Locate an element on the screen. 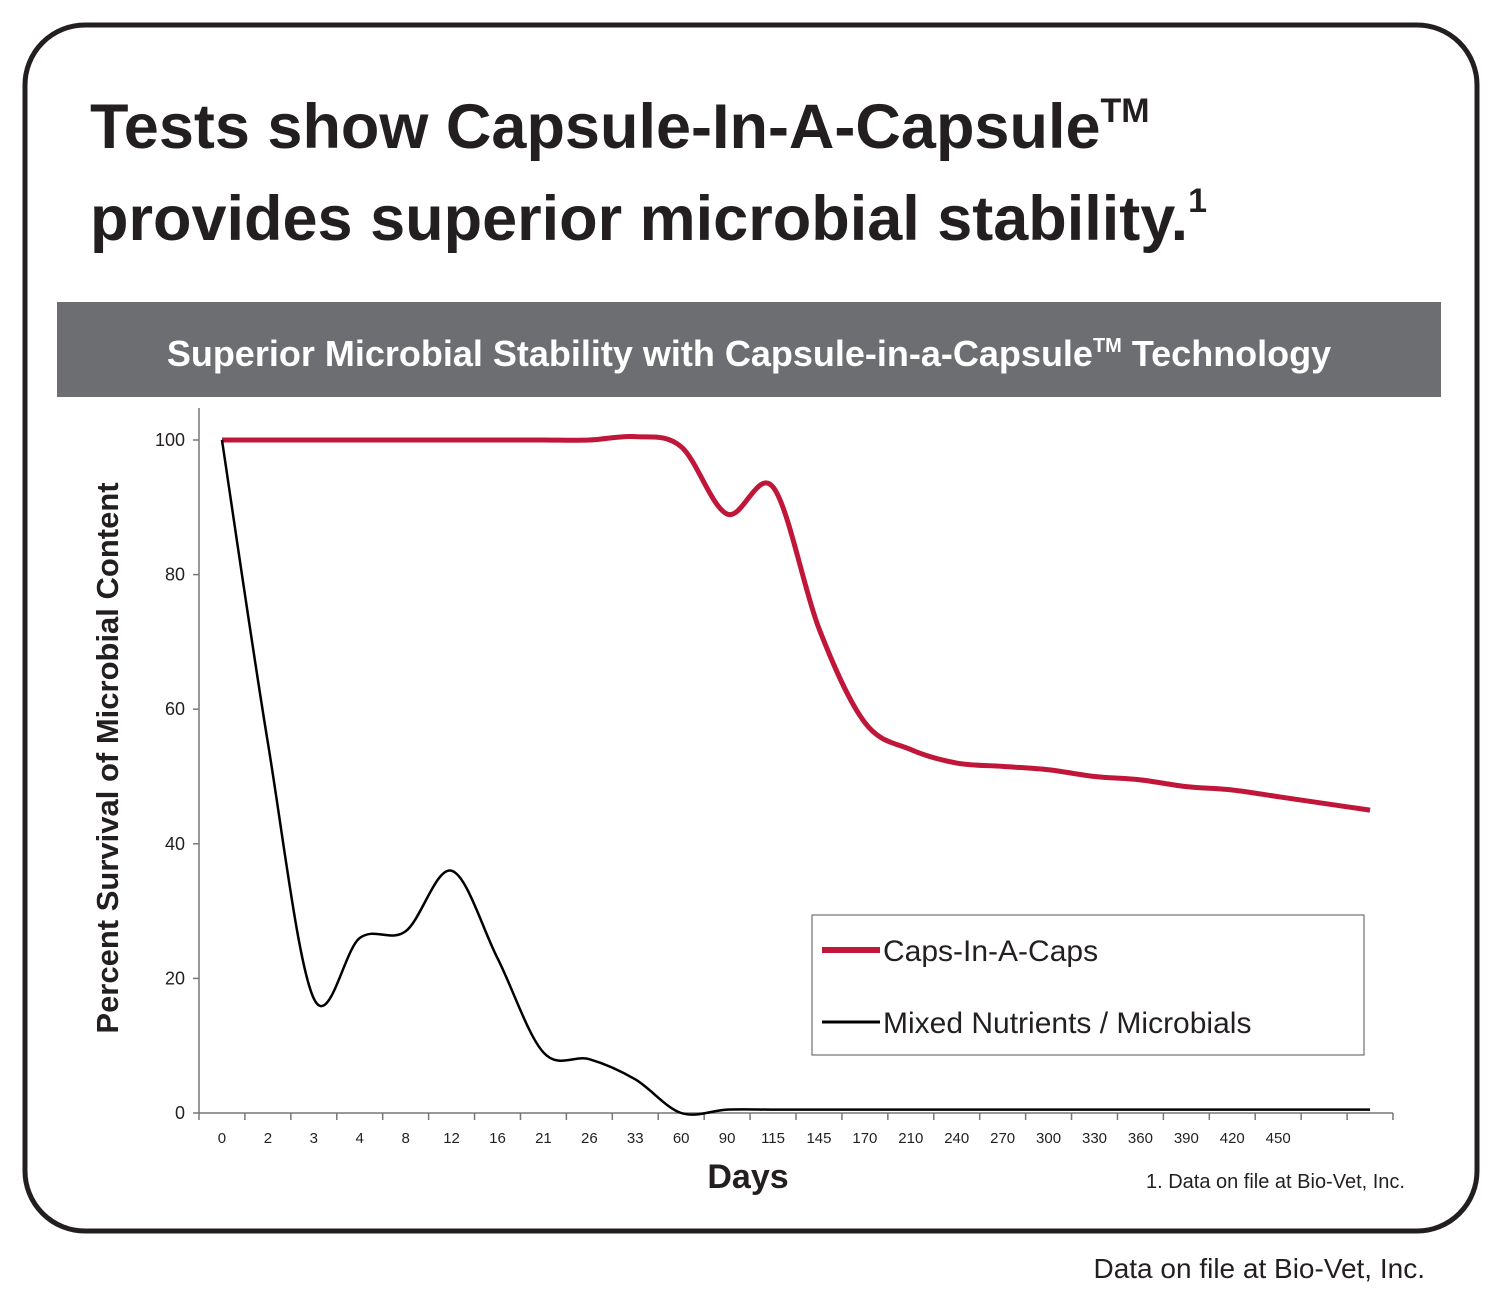  headline: provides superior microbial stability.1 is located at coordinates (648, 218).